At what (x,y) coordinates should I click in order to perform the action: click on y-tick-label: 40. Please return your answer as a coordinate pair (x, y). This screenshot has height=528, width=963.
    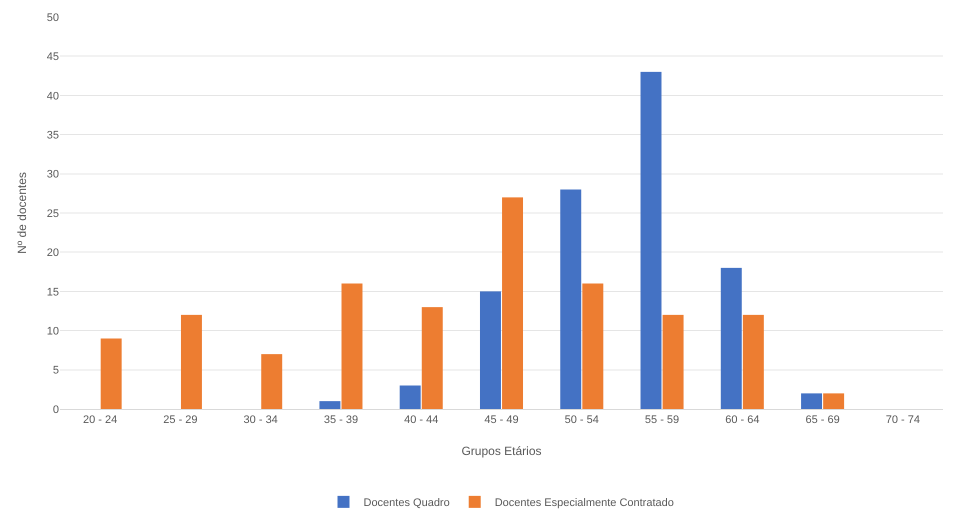
    Looking at the image, I should click on (52, 96).